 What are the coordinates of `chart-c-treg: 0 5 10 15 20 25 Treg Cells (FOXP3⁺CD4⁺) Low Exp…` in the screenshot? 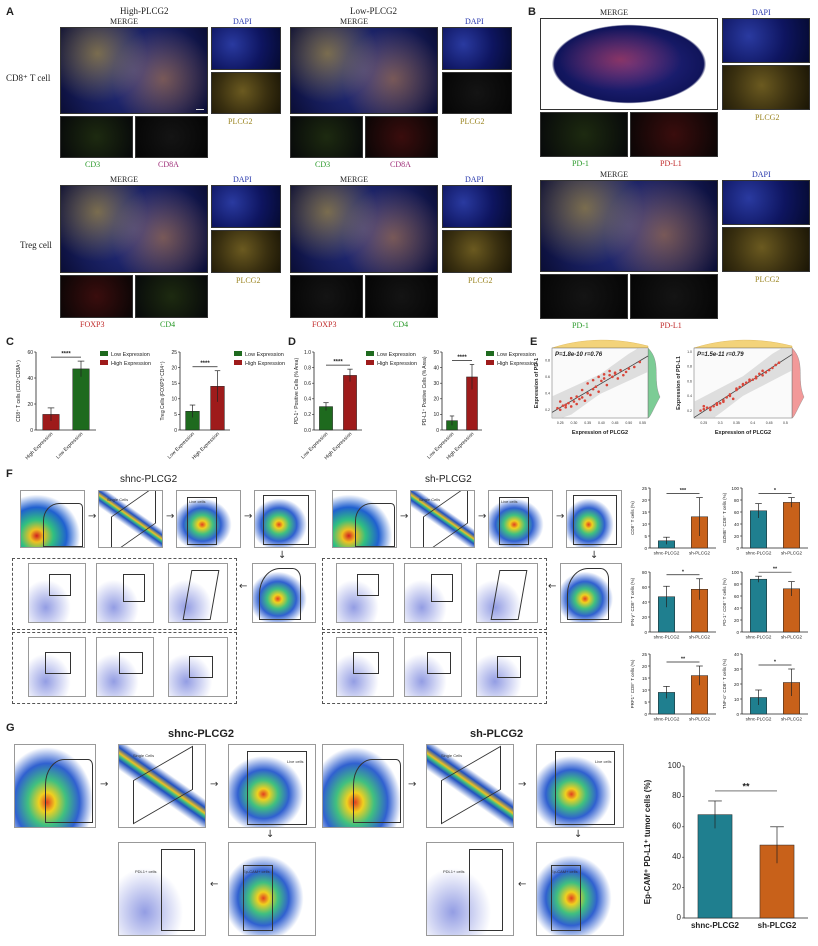 It's located at (222, 405).